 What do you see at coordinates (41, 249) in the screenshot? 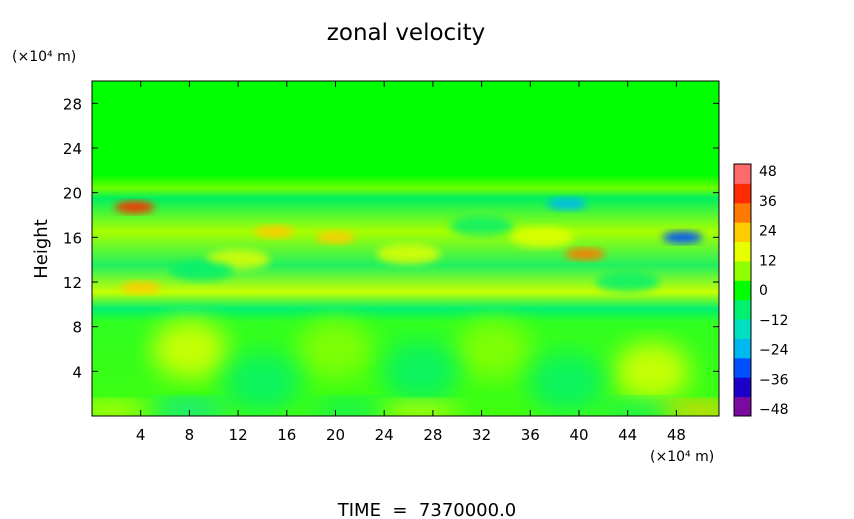
I see `y-axis-label: Height` at bounding box center [41, 249].